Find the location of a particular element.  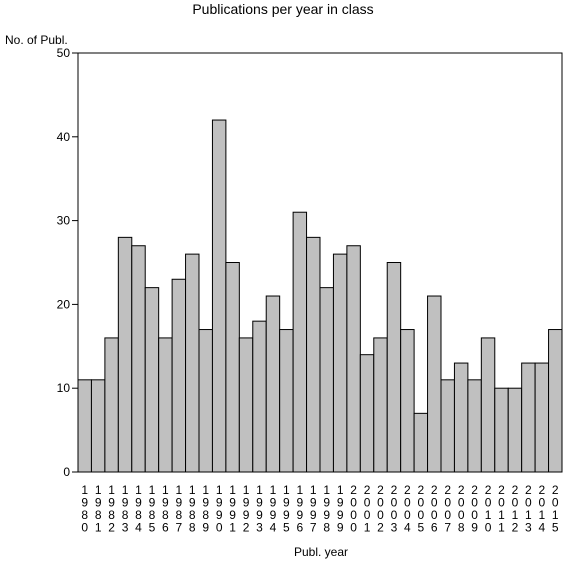

bar-1981 is located at coordinates (98, 426).